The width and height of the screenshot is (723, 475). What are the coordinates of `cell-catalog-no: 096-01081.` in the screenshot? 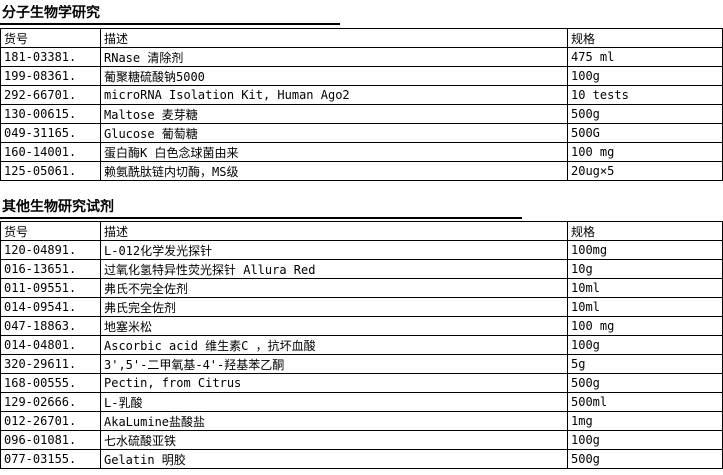 It's located at (50, 440).